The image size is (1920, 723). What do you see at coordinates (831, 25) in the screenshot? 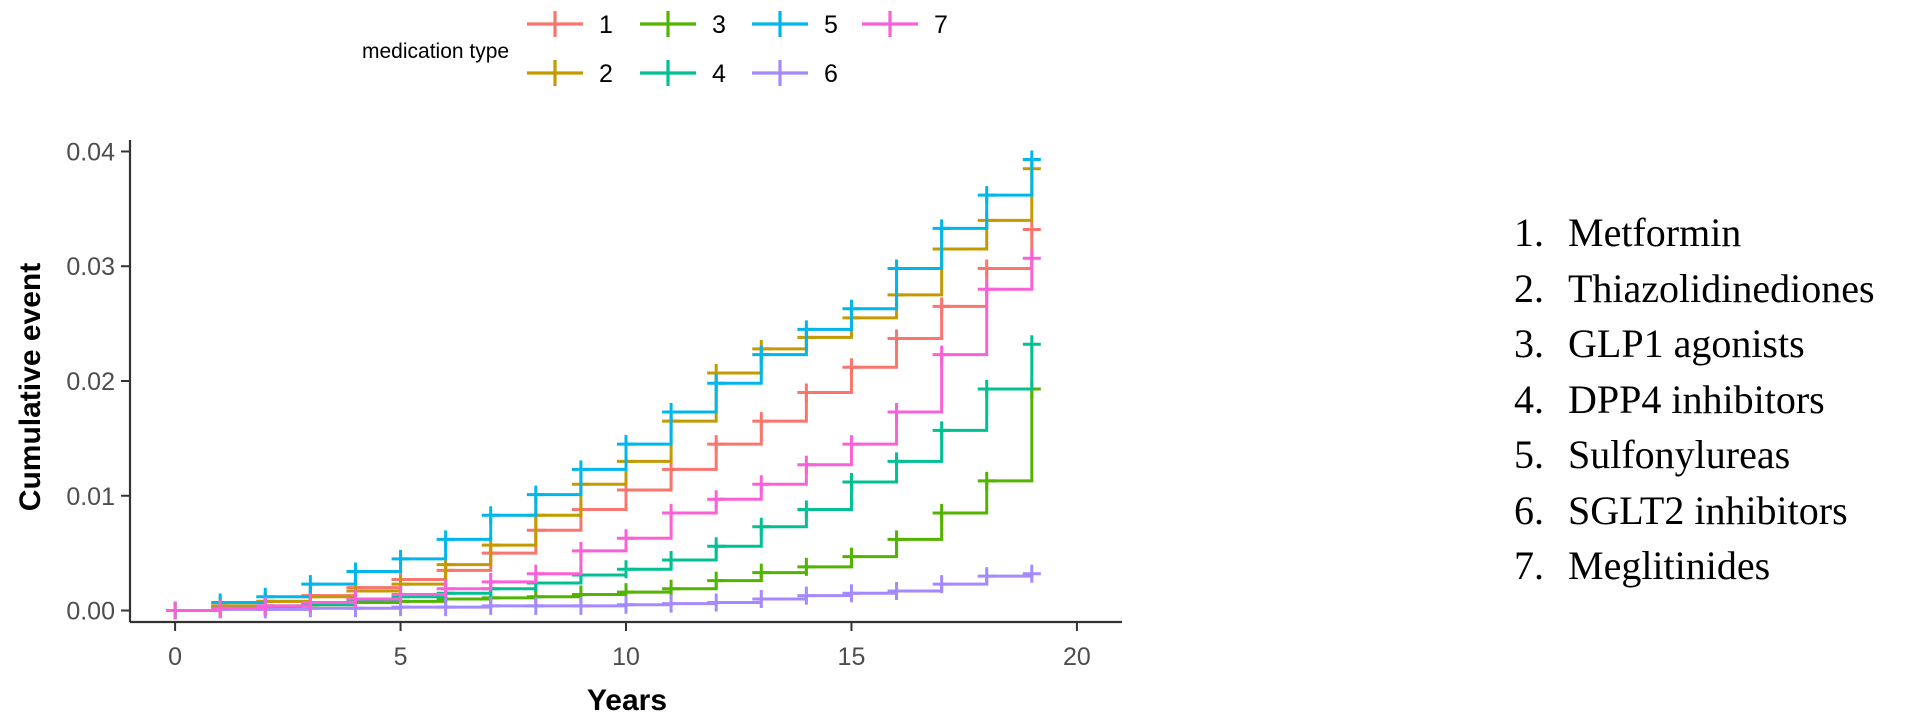
I see `legend-label: 5` at bounding box center [831, 25].